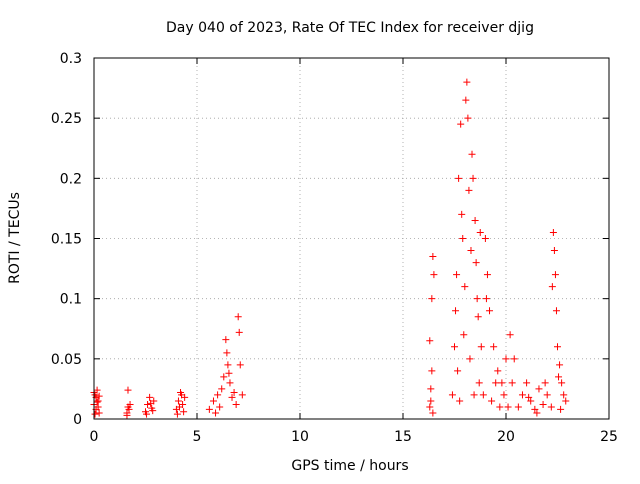 This screenshot has width=640, height=484. Describe the element at coordinates (15, 238) in the screenshot. I see `y-axis-label: ROTI / TECUs` at that location.